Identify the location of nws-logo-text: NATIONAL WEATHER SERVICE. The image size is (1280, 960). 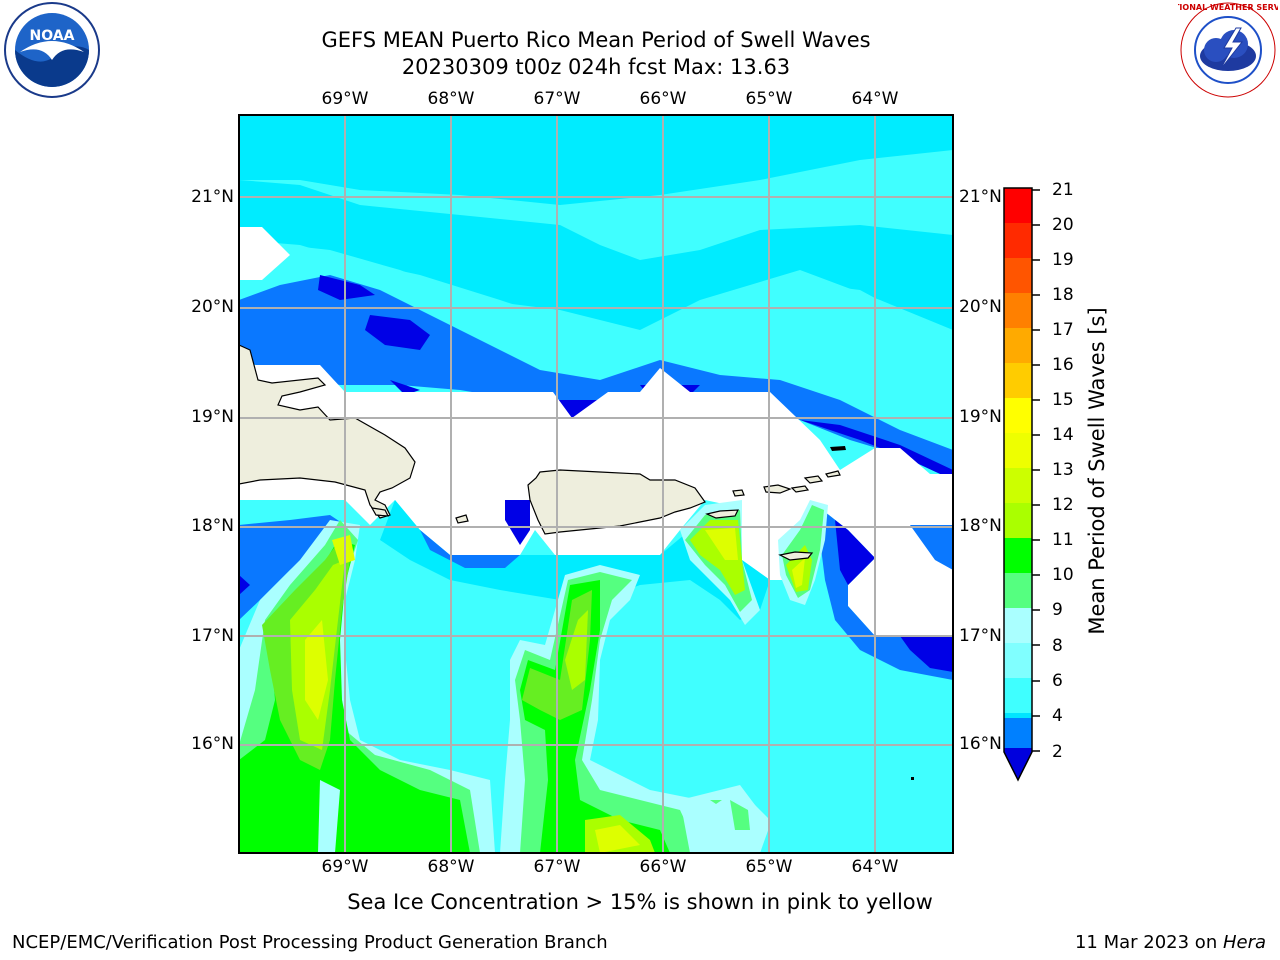
(1228, 7).